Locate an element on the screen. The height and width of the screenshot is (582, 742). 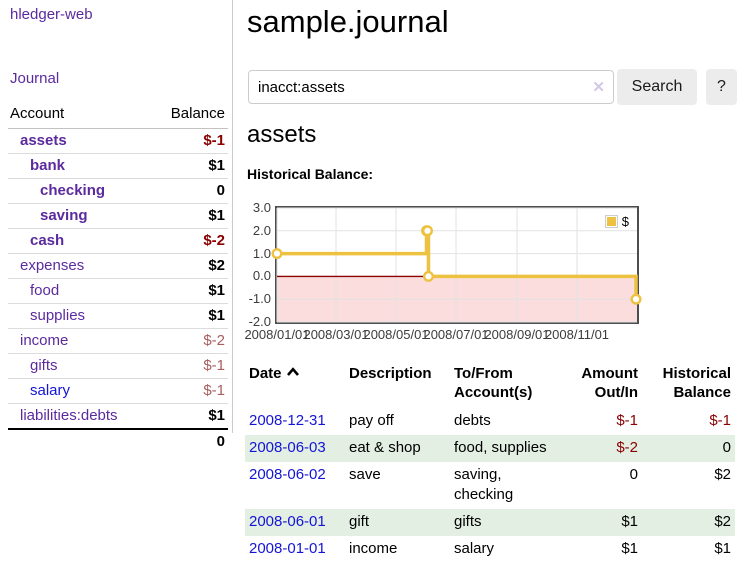
sidebar-item-journal: Journal is located at coordinates (35, 78).